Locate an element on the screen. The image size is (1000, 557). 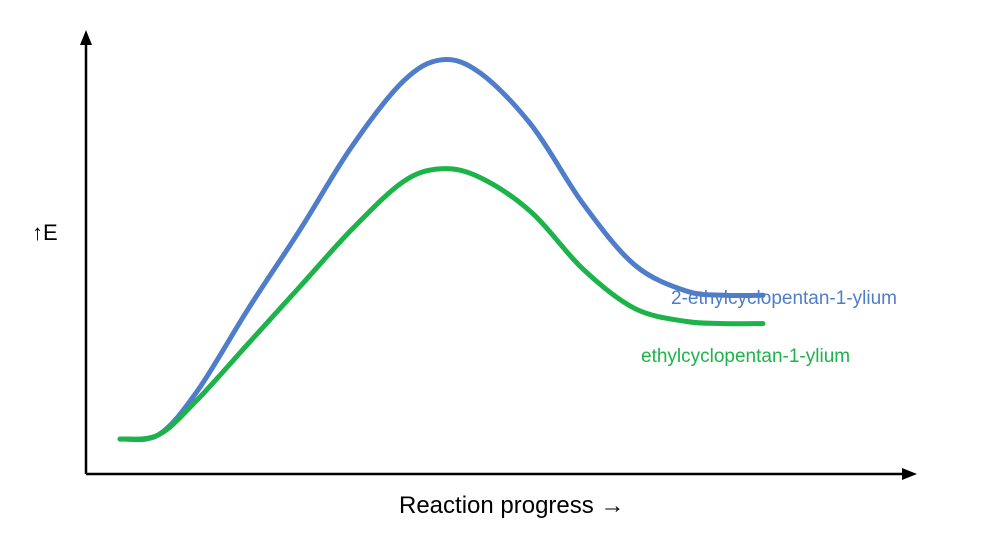
y-axis-label: ↑E is located at coordinates (45, 232).